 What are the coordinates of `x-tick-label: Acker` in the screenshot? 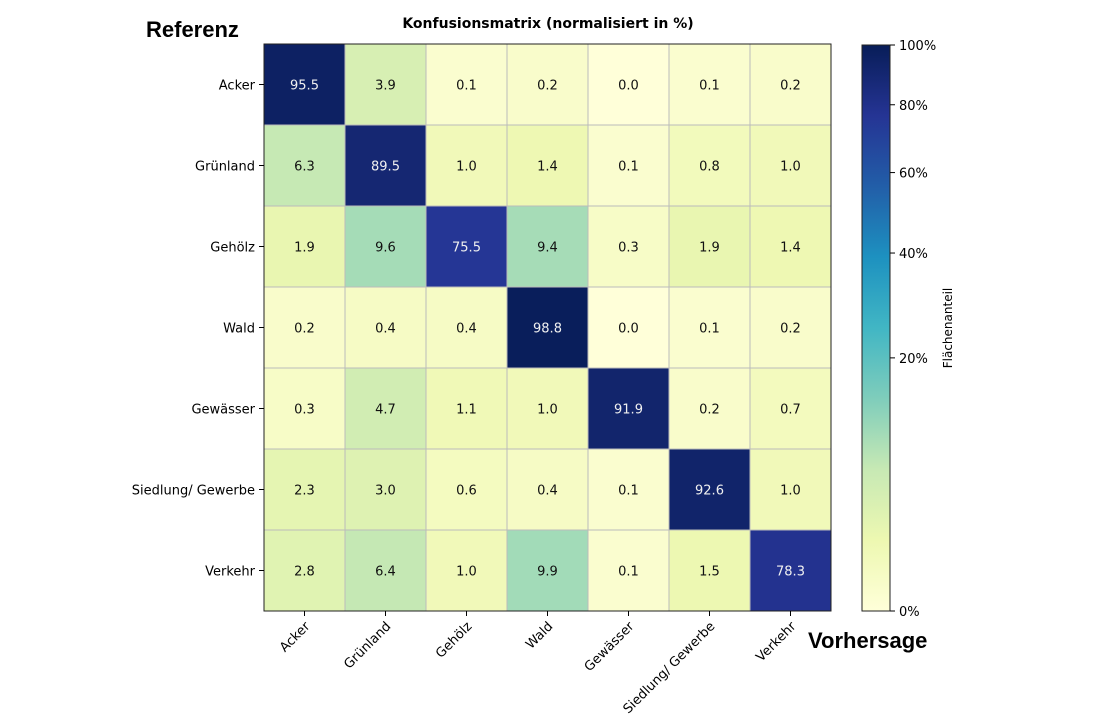 It's located at (295, 637).